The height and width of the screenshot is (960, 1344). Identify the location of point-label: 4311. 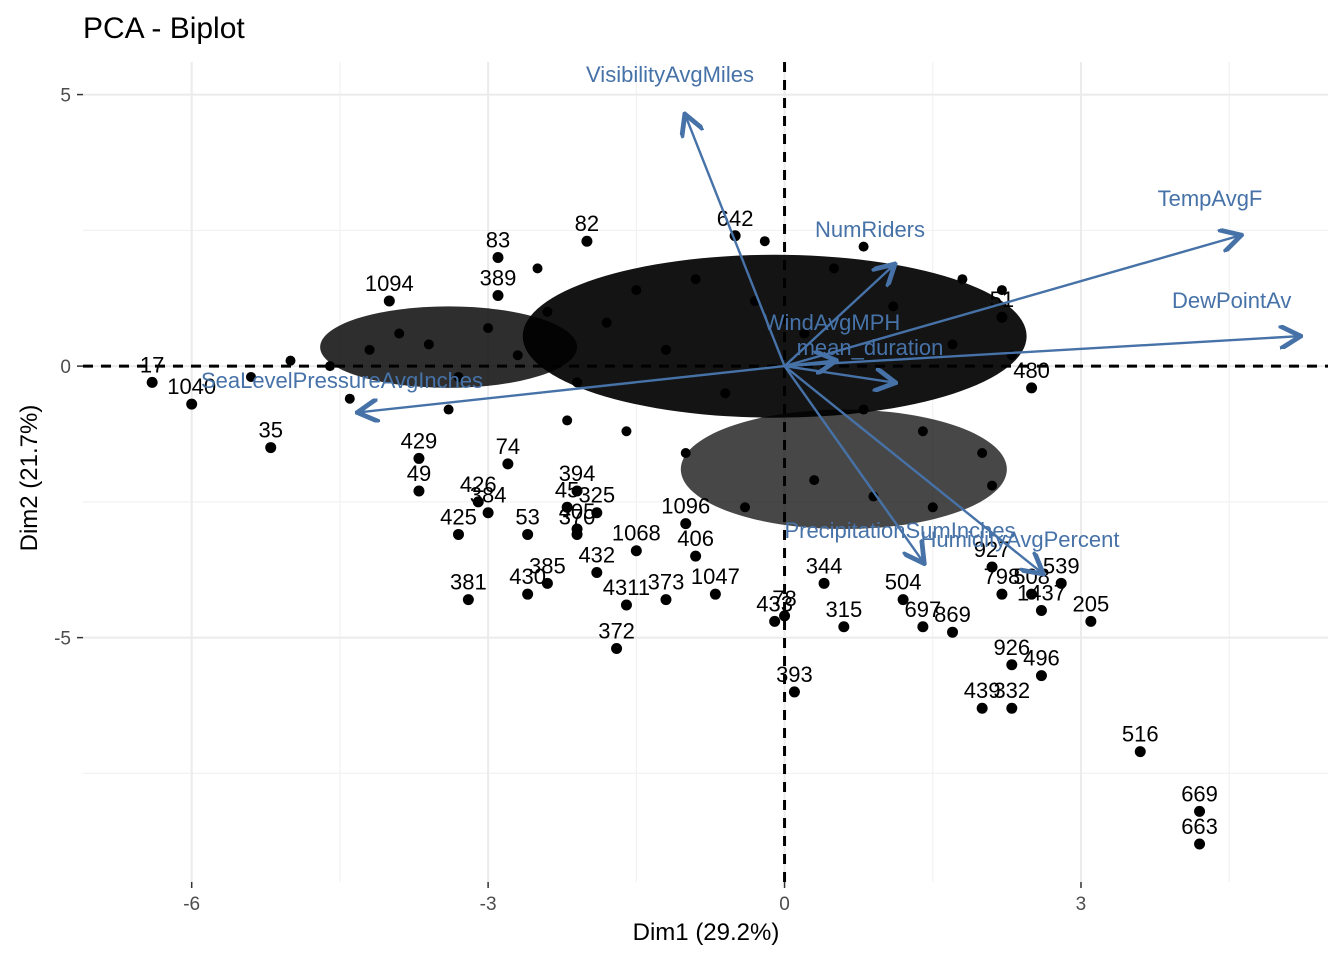
(626, 587).